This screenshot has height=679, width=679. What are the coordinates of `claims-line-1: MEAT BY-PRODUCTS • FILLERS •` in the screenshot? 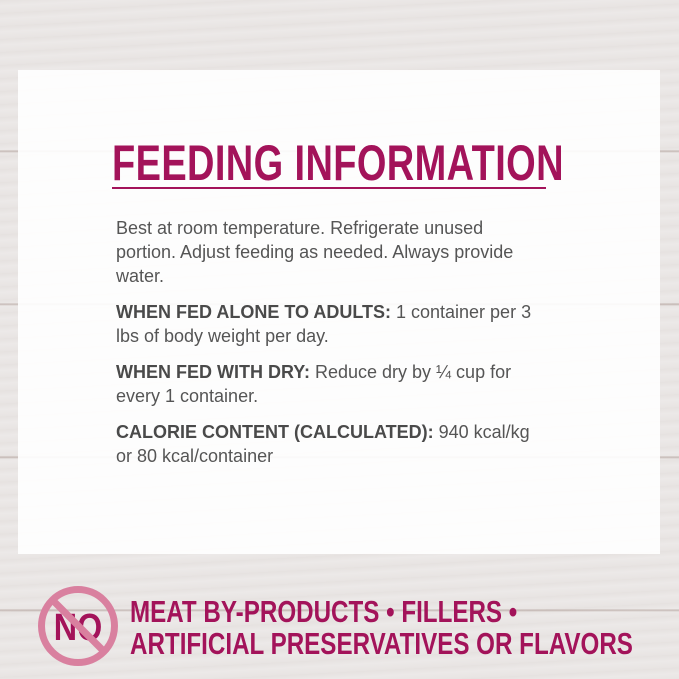 It's located at (324, 611).